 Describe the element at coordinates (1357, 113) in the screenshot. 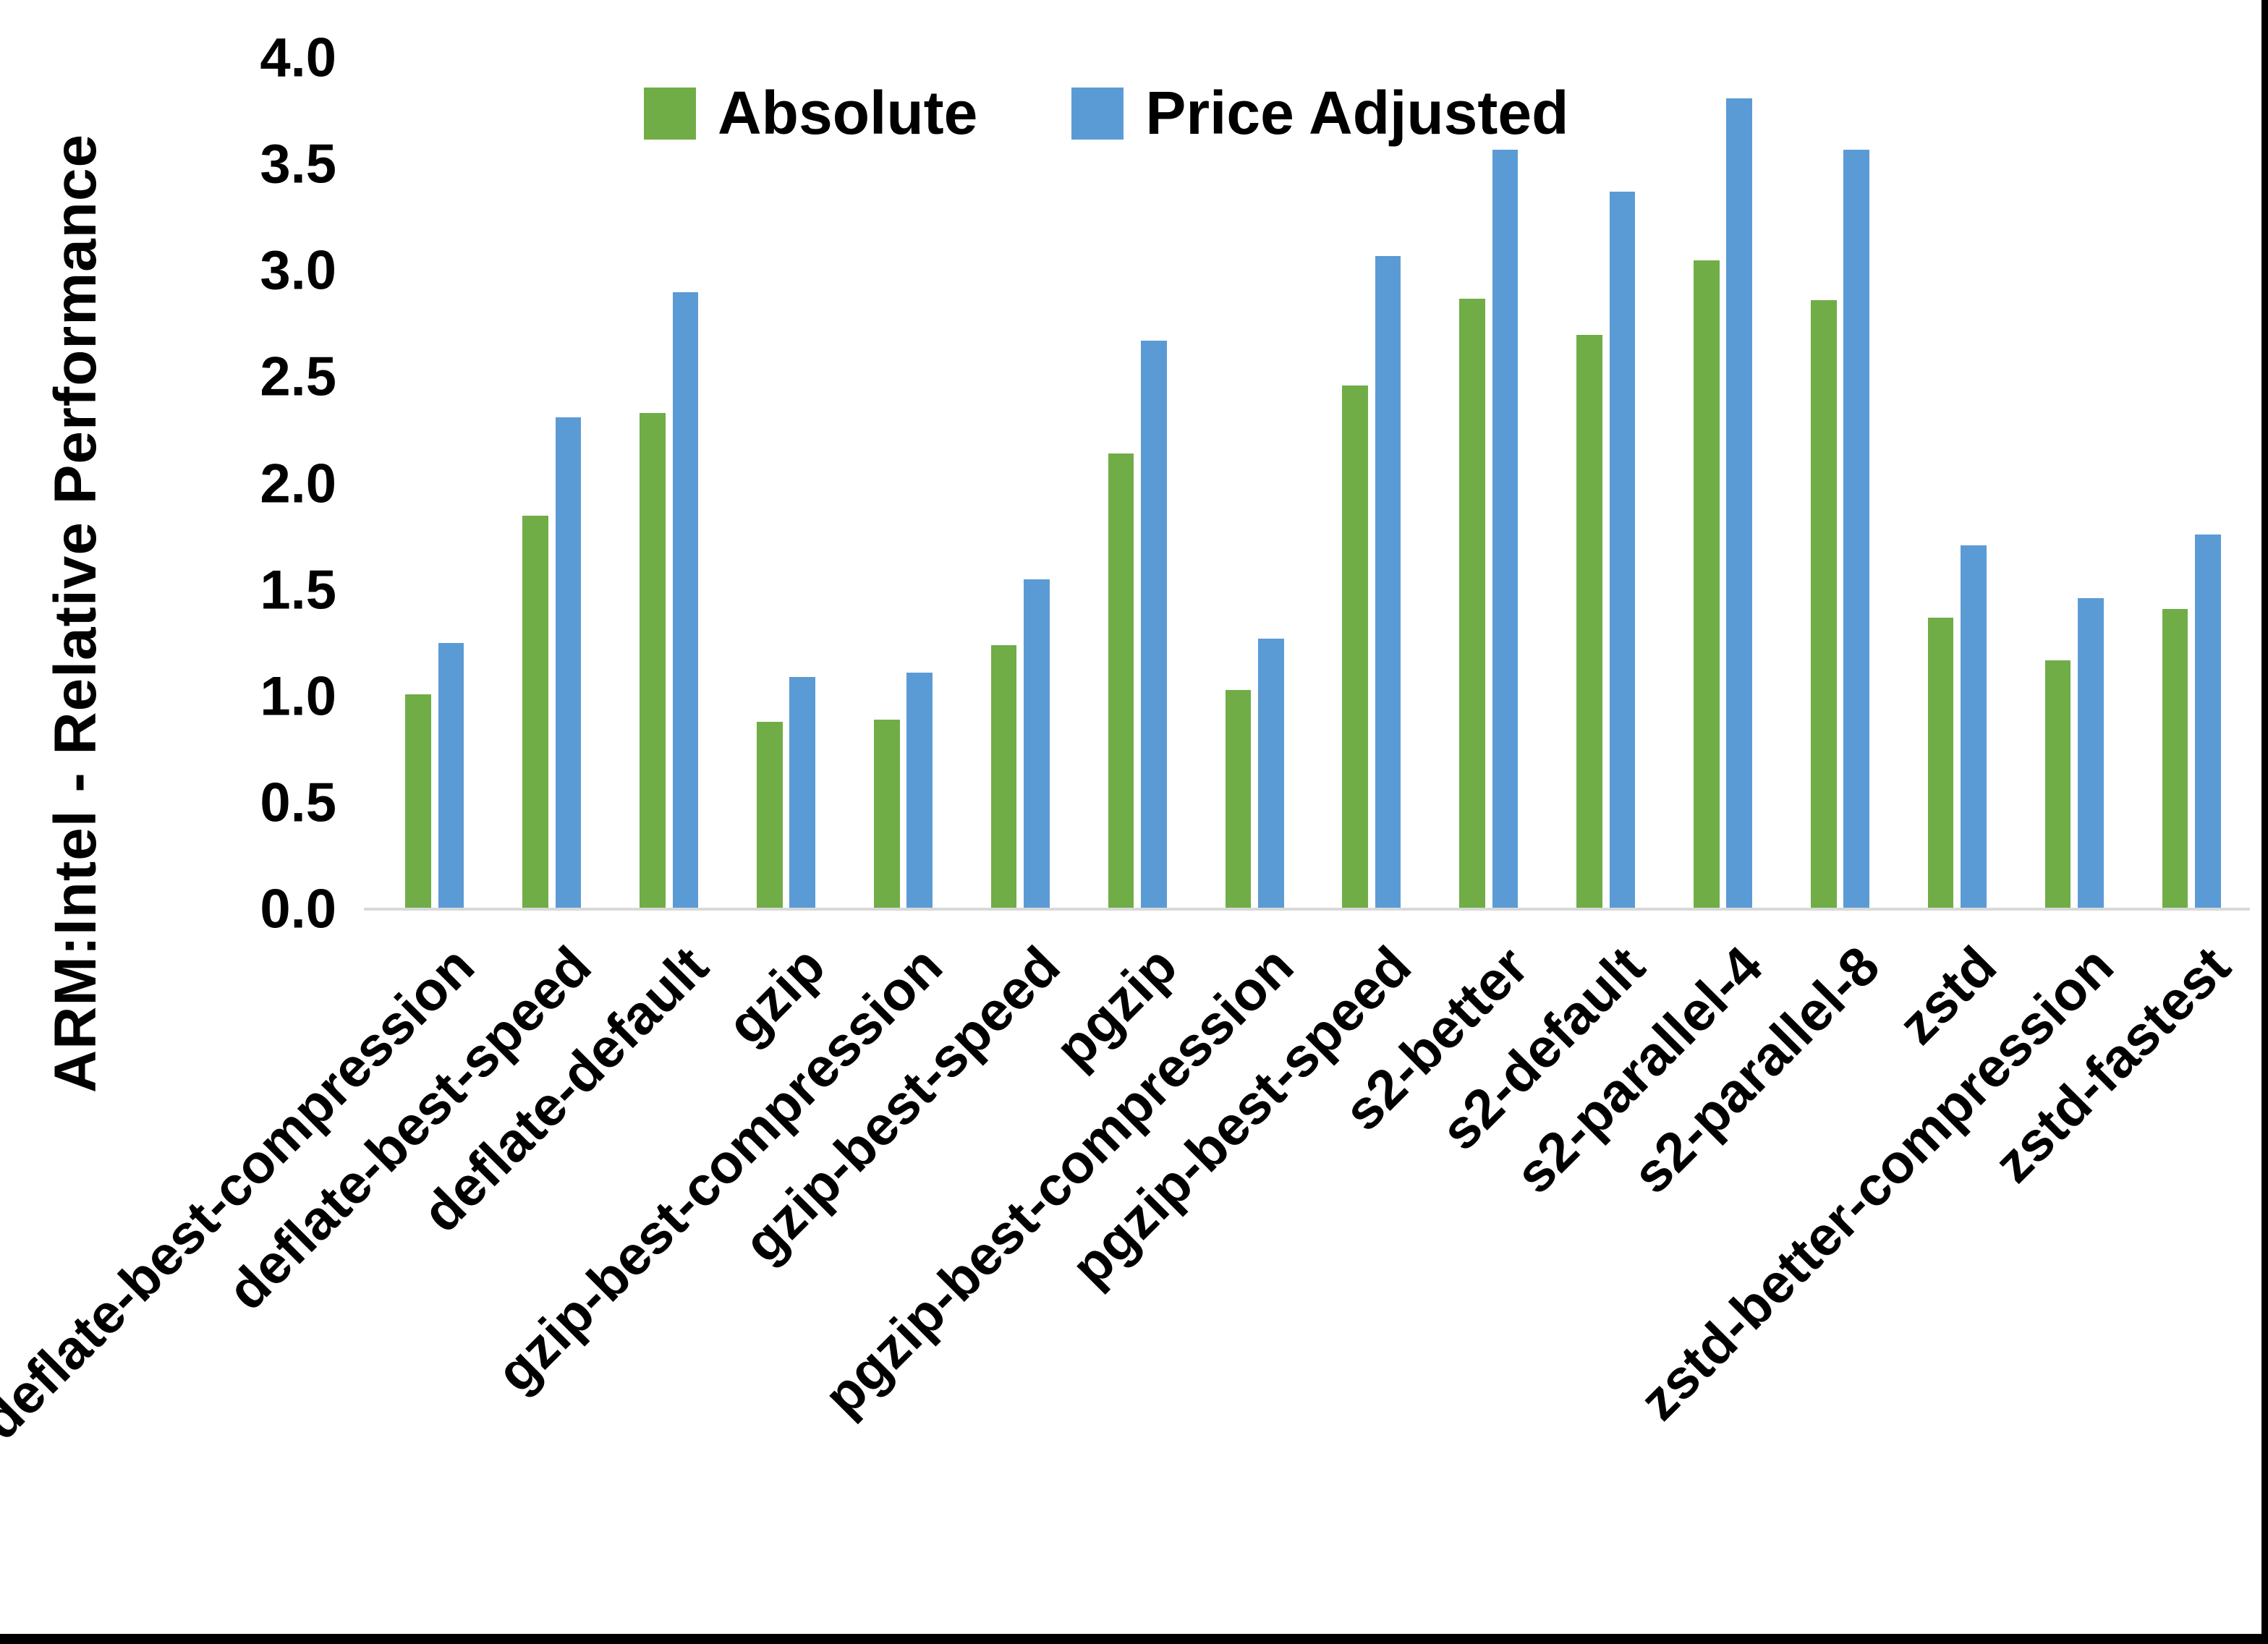

I see `legend-label-price-adjusted: Price Adjusted` at that location.